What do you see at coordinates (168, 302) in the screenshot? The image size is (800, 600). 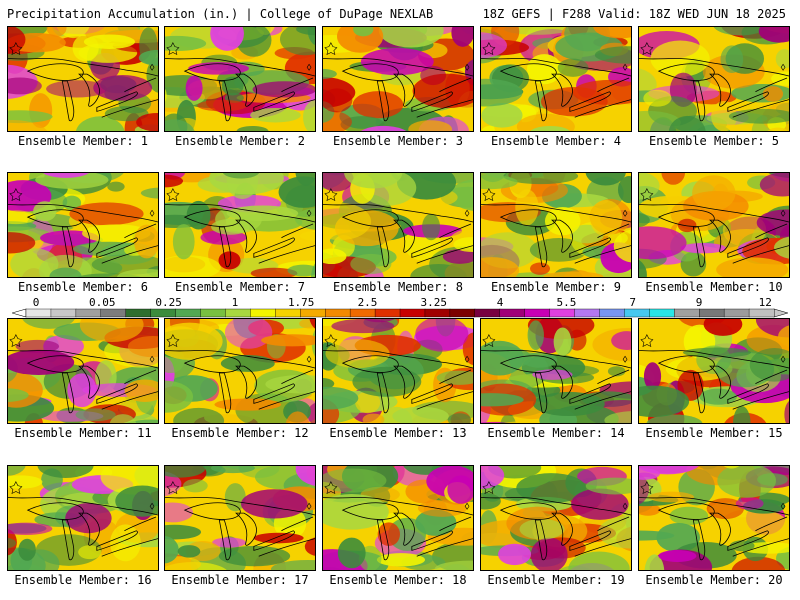 I see `colorbar-tick-label: 0.25` at bounding box center [168, 302].